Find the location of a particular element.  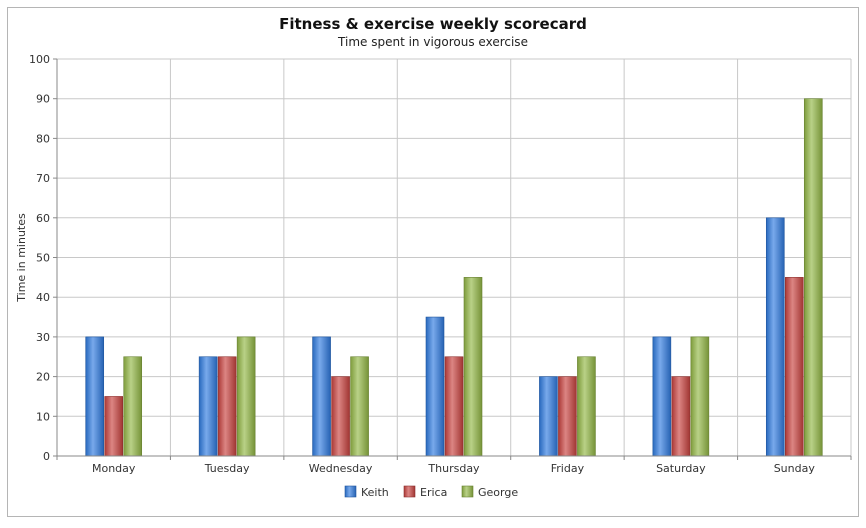

legend-swatch-erica is located at coordinates (409, 491).